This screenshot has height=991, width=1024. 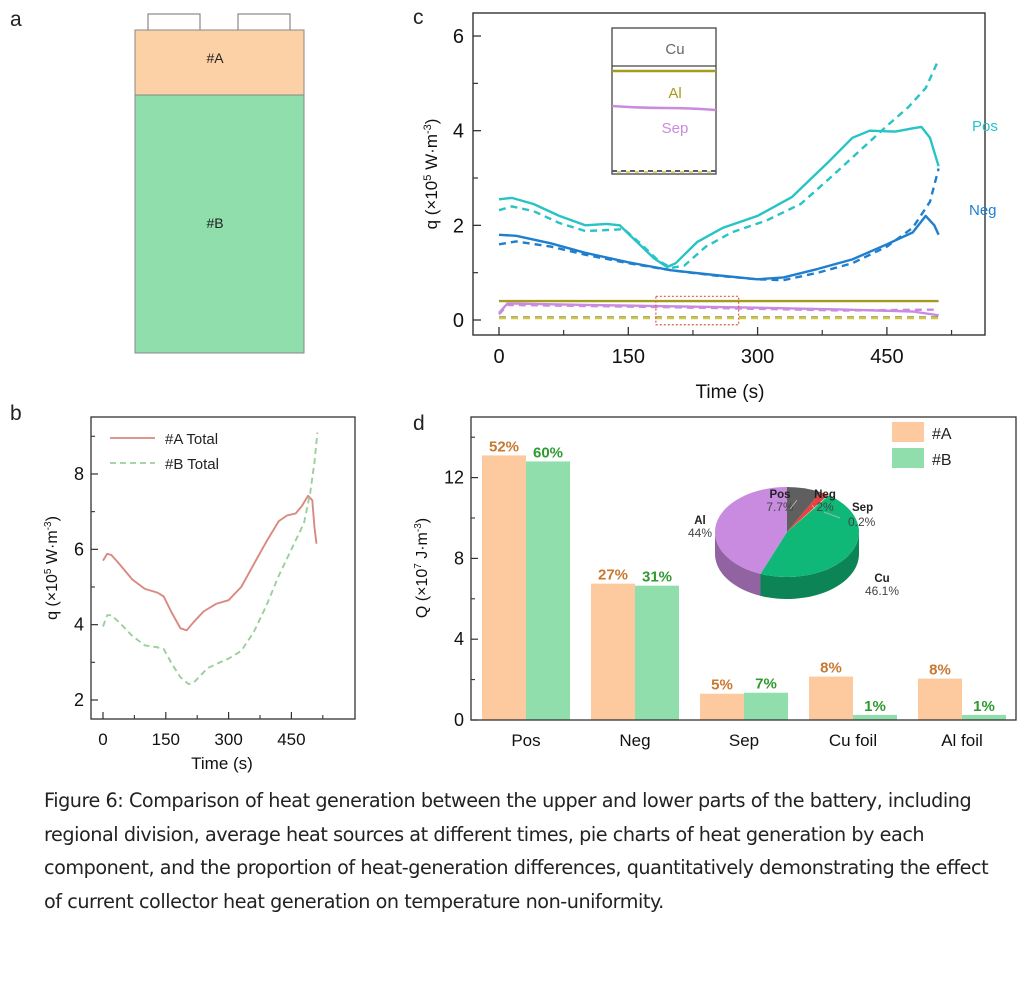 What do you see at coordinates (793, 504) in the screenshot?
I see `pie-leader-pos` at bounding box center [793, 504].